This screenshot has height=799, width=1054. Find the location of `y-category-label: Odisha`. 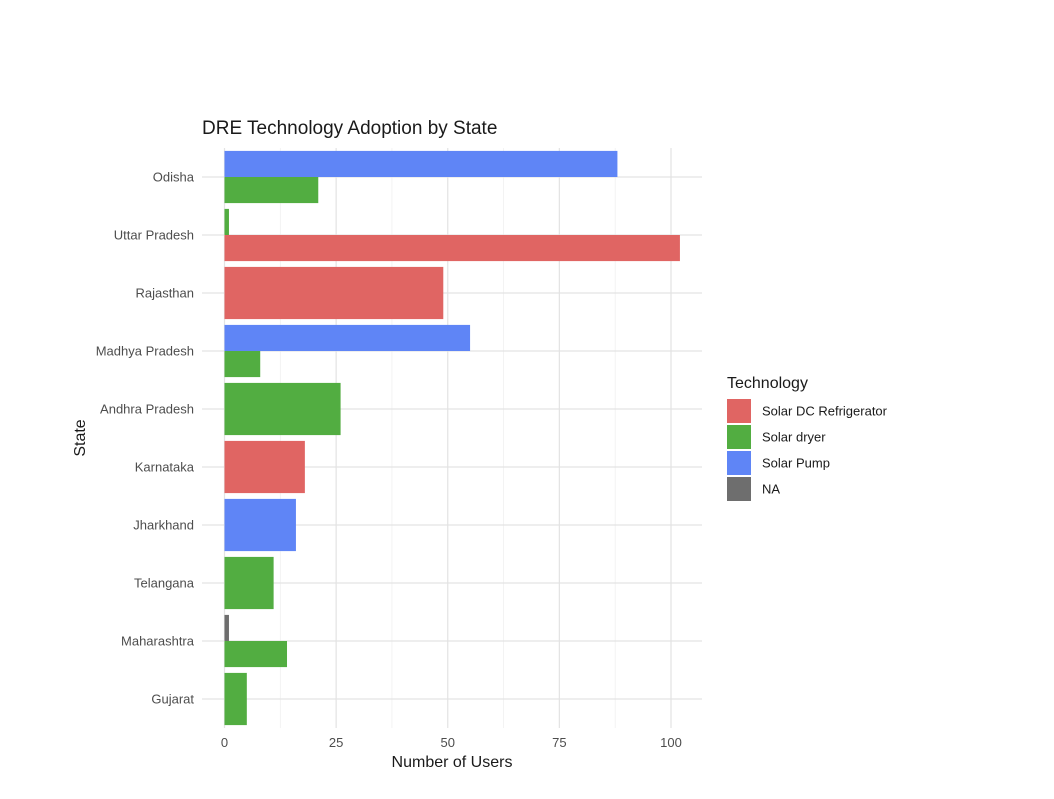

y-category-label: Odisha is located at coordinates (174, 177).